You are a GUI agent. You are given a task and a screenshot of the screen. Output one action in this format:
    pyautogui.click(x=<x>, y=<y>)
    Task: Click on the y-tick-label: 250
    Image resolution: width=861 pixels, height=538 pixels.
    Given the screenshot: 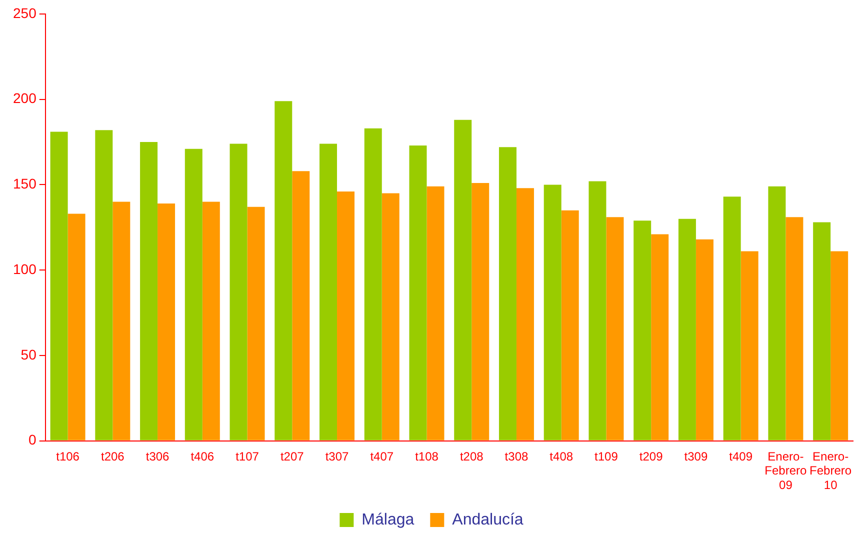 What is the action you would take?
    pyautogui.click(x=25, y=12)
    